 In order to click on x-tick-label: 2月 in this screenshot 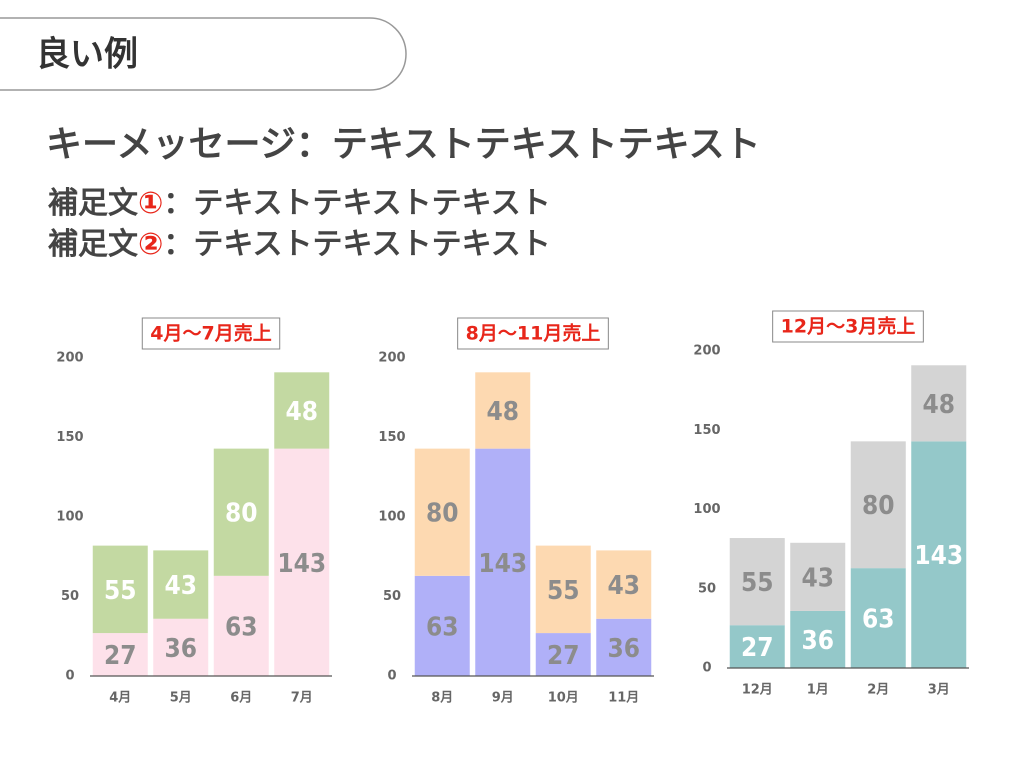, I will do `click(878, 690)`.